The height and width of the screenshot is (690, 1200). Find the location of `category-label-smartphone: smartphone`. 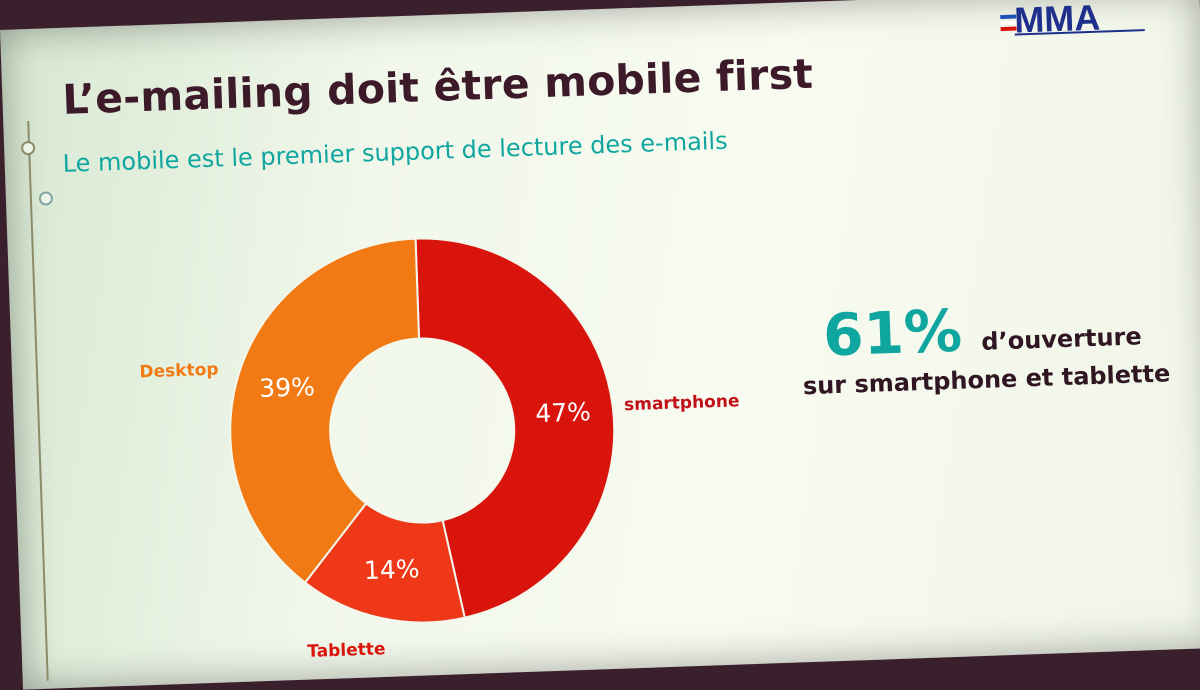

category-label-smartphone: smartphone is located at coordinates (682, 403).